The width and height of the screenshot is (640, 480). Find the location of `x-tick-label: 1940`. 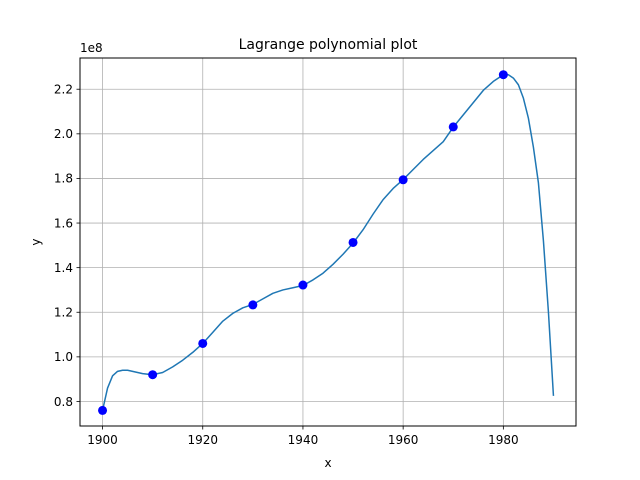

x-tick-label: 1940 is located at coordinates (303, 440).